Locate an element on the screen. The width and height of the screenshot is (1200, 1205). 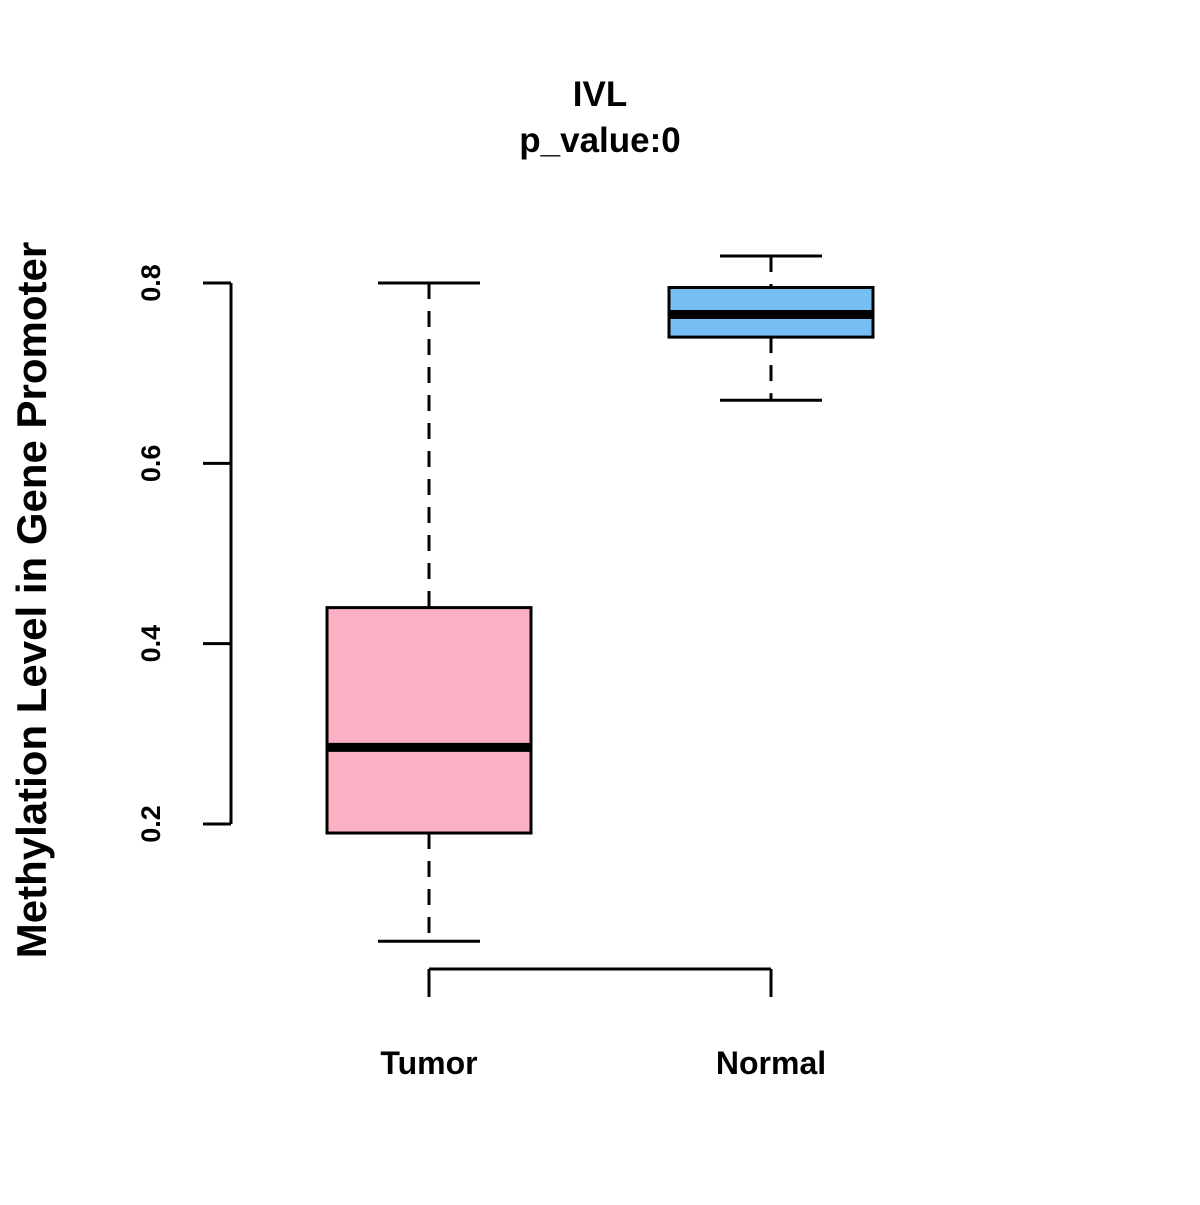
y-axis: 0.2 0.4 0.6 0.8 is located at coordinates (184, 553).